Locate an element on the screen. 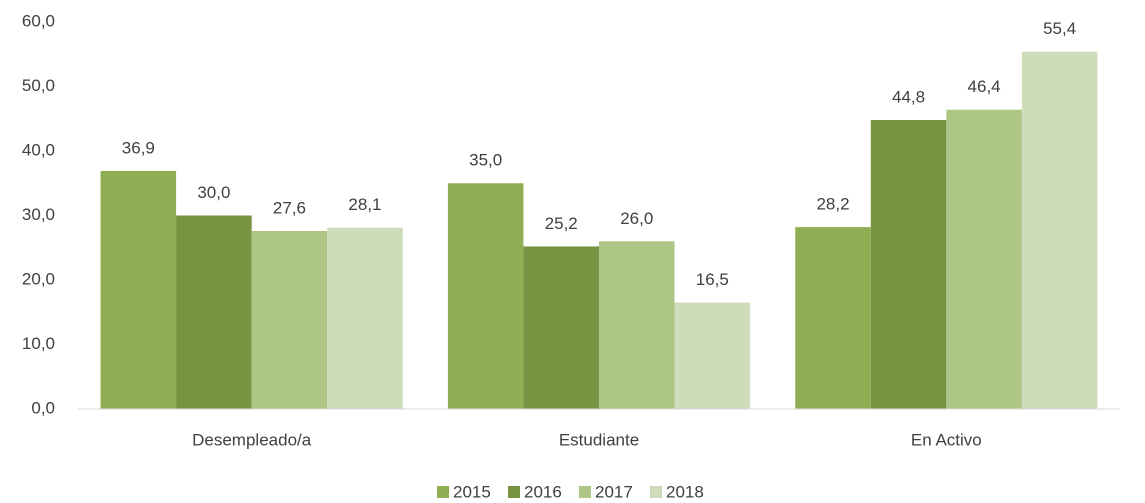  y-tick-label: 30,0 is located at coordinates (38, 214).